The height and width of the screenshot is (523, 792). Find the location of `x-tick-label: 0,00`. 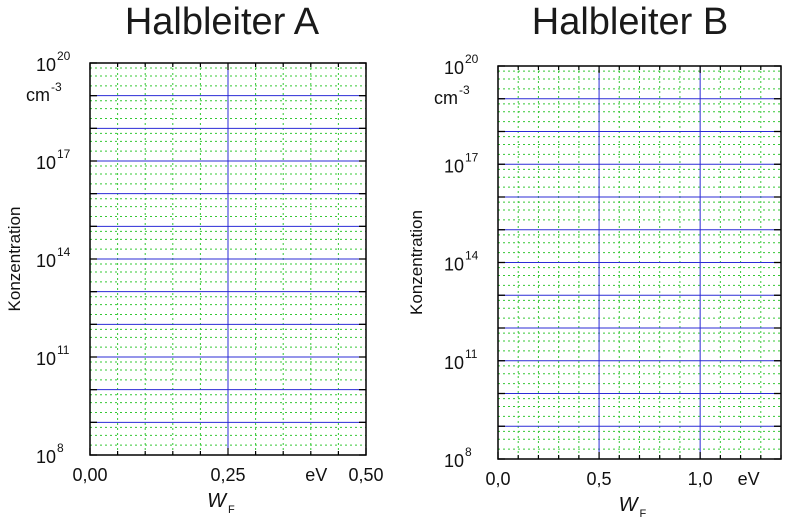

x-tick-label: 0,00 is located at coordinates (89, 475).